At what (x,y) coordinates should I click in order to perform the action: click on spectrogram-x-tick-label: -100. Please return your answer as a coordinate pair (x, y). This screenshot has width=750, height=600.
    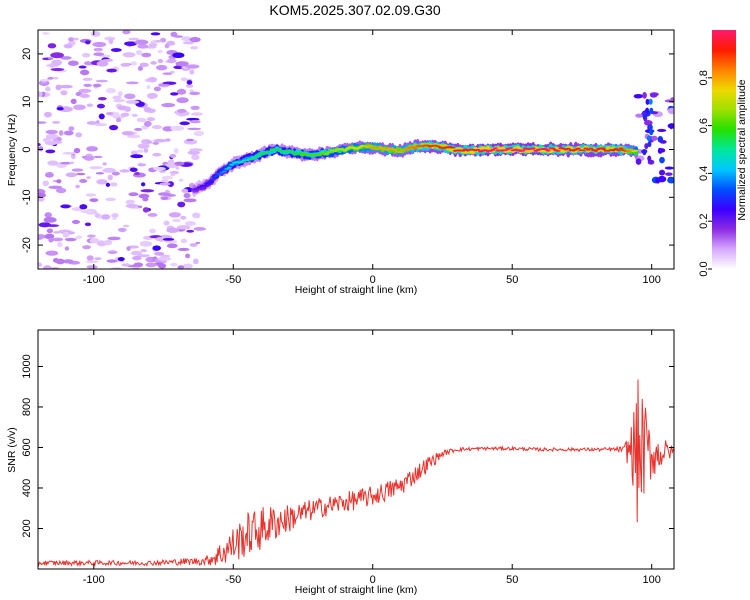
    Looking at the image, I should click on (94, 280).